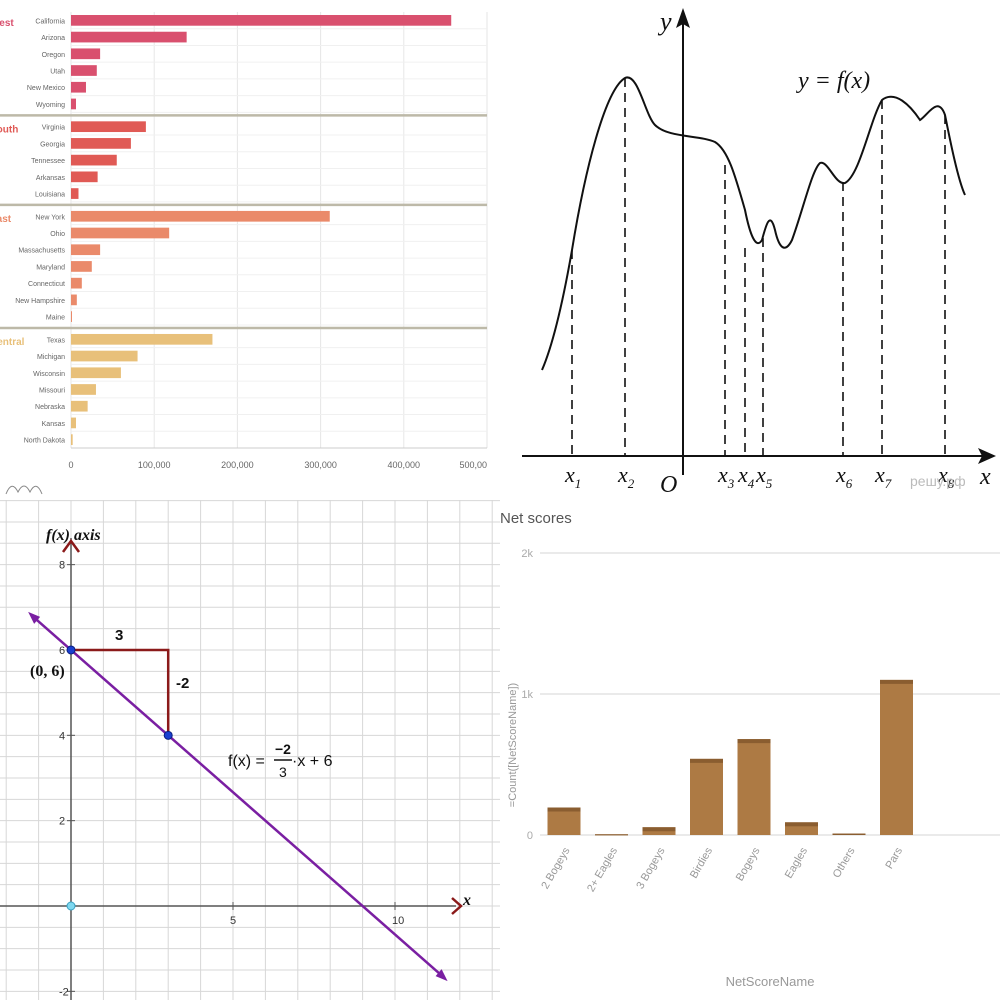 The height and width of the screenshot is (1000, 1000). Describe the element at coordinates (50, 21) in the screenshot. I see `category-label: California` at that location.